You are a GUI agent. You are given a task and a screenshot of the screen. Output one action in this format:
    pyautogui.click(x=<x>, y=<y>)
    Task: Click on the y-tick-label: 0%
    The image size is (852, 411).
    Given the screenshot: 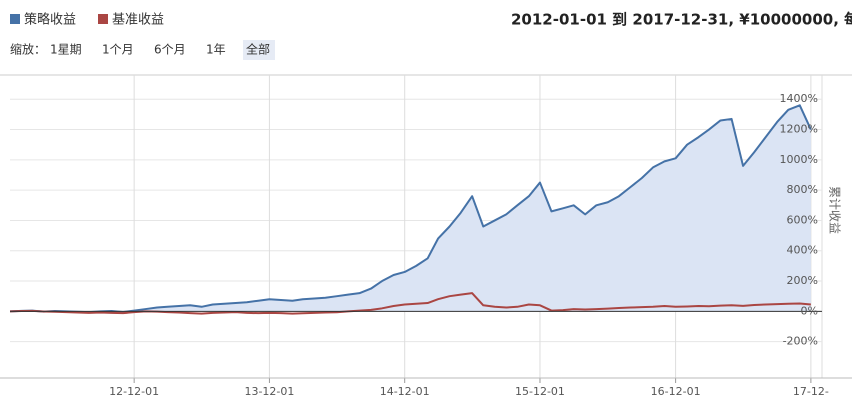 What is the action you would take?
    pyautogui.click(x=809, y=310)
    